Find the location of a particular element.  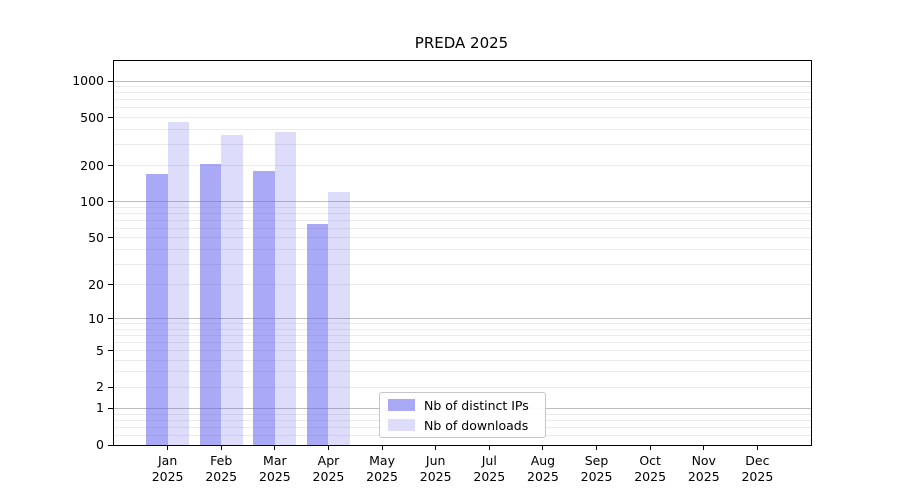

bar-nb-of-distinct-ips-feb is located at coordinates (210, 304).